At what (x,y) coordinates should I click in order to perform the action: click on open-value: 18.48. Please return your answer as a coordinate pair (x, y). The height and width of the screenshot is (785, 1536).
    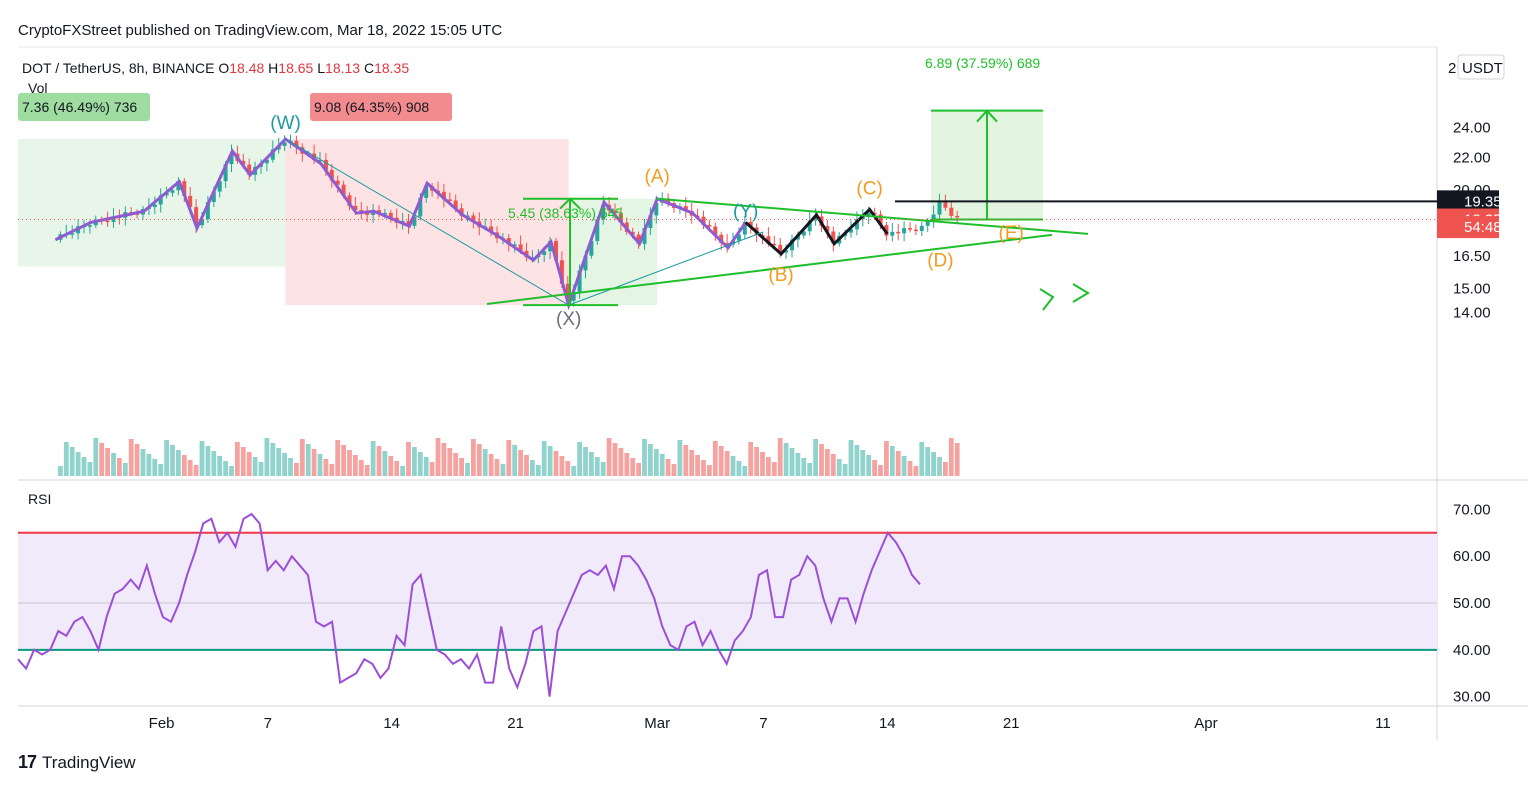
    Looking at the image, I should click on (247, 68).